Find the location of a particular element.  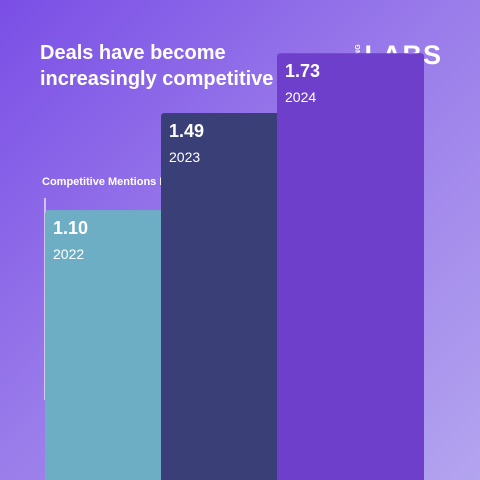

value-label-2023: 1.49 is located at coordinates (186, 131).